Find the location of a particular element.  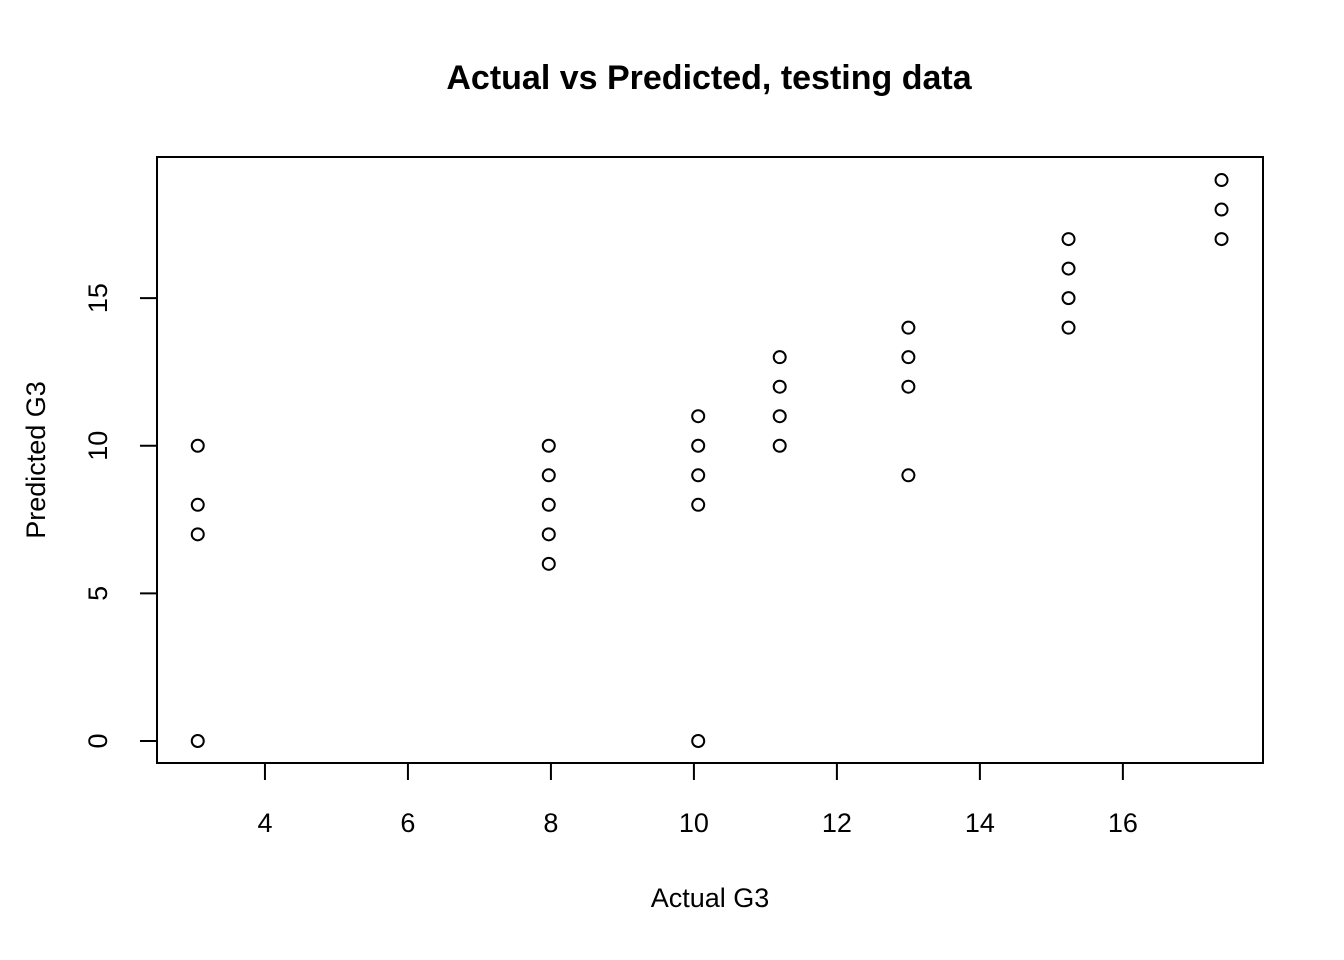

x-tick-label: 16 is located at coordinates (1123, 823).